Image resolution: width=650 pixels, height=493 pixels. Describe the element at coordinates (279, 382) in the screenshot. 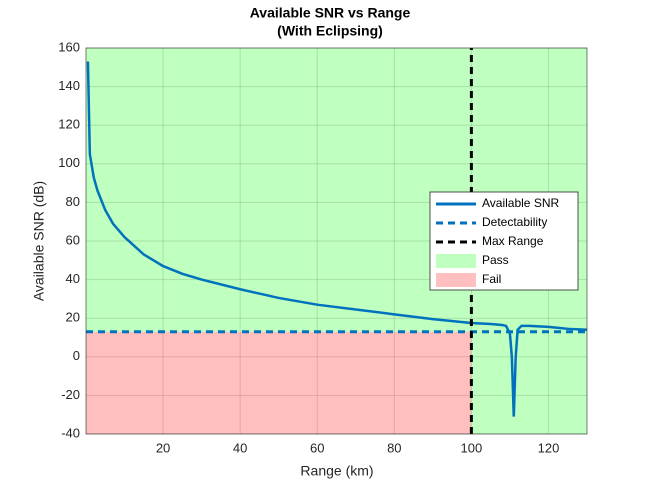

I see `fail-region` at that location.